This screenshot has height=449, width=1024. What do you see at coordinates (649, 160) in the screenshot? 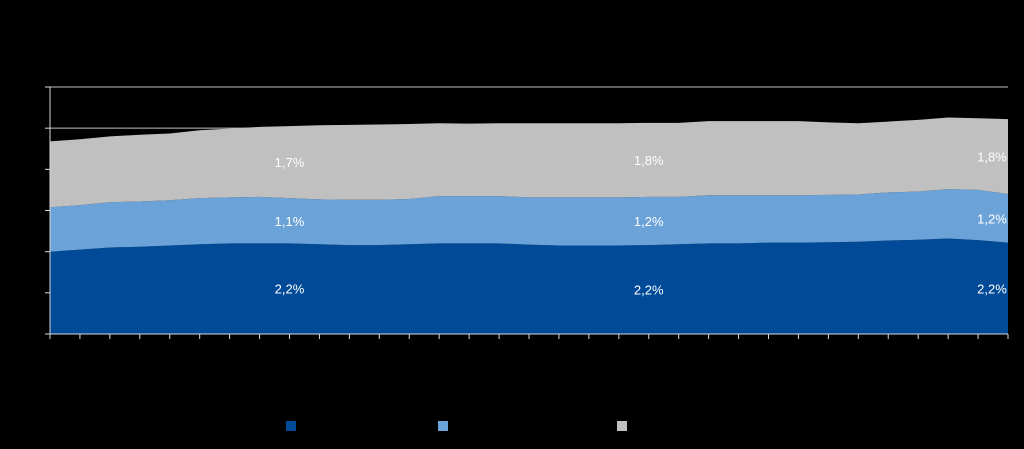
I see `data-label-series-3-2: 1,8%` at bounding box center [649, 160].